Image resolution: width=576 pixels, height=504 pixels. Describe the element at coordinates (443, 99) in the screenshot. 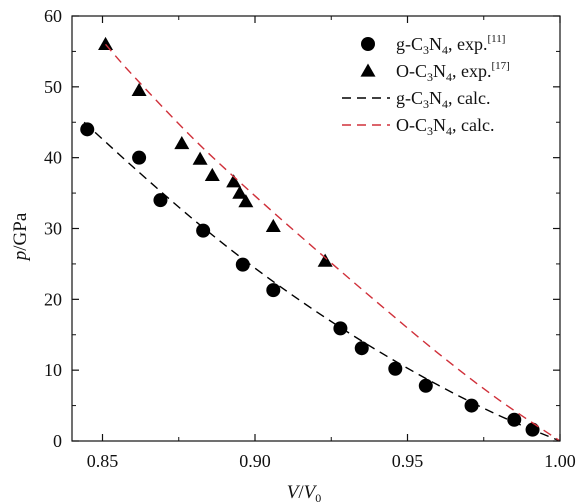

I see `legend-label: g-C3N4, calc.` at that location.